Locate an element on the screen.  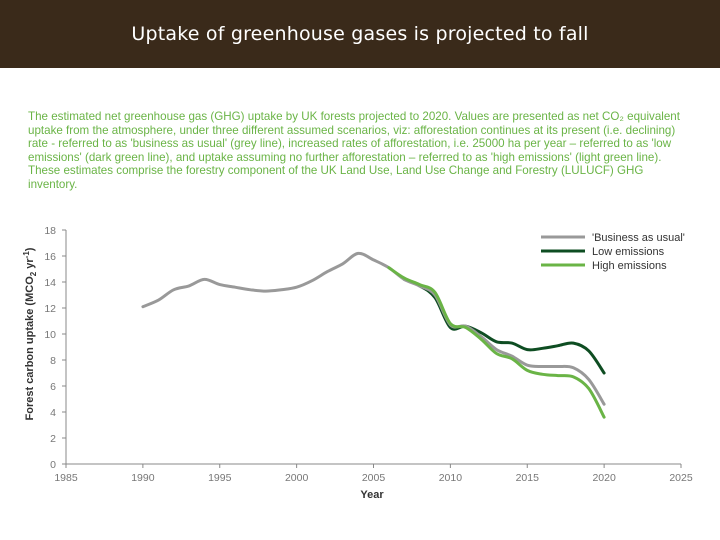
y-tick-label: 8 is located at coordinates (53, 361).